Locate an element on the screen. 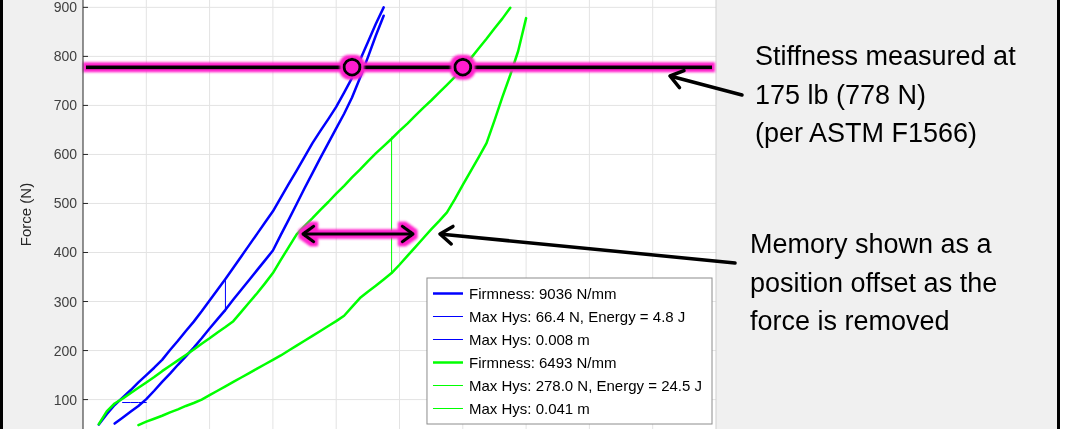 The image size is (1080, 429). y-tick-label: 100 is located at coordinates (65, 399).